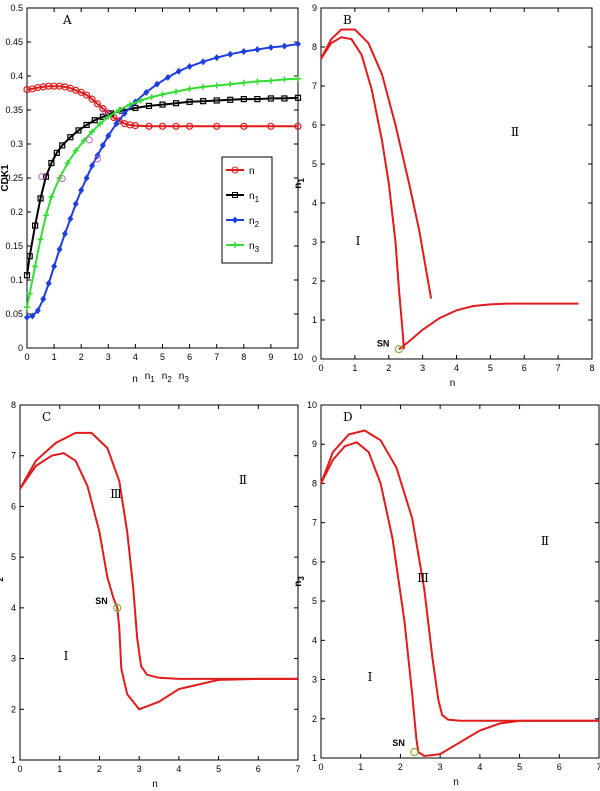  I want to click on y-tick-label: 4, so click(314, 203).